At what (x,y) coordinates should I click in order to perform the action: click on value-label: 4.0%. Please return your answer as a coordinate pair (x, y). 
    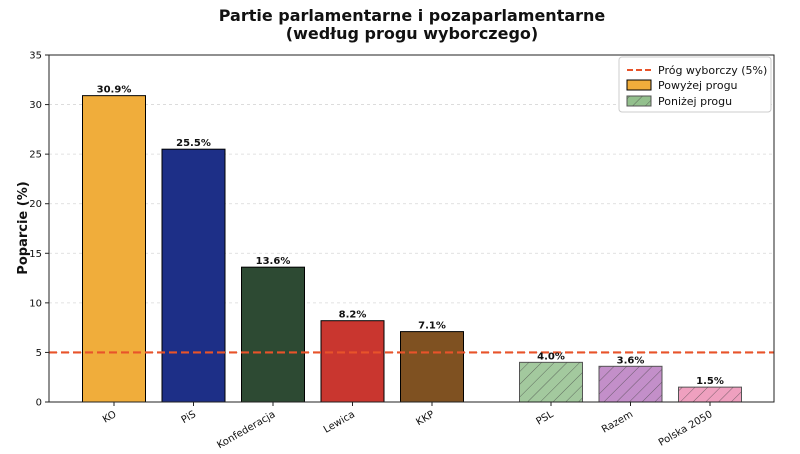
    Looking at the image, I should click on (551, 356).